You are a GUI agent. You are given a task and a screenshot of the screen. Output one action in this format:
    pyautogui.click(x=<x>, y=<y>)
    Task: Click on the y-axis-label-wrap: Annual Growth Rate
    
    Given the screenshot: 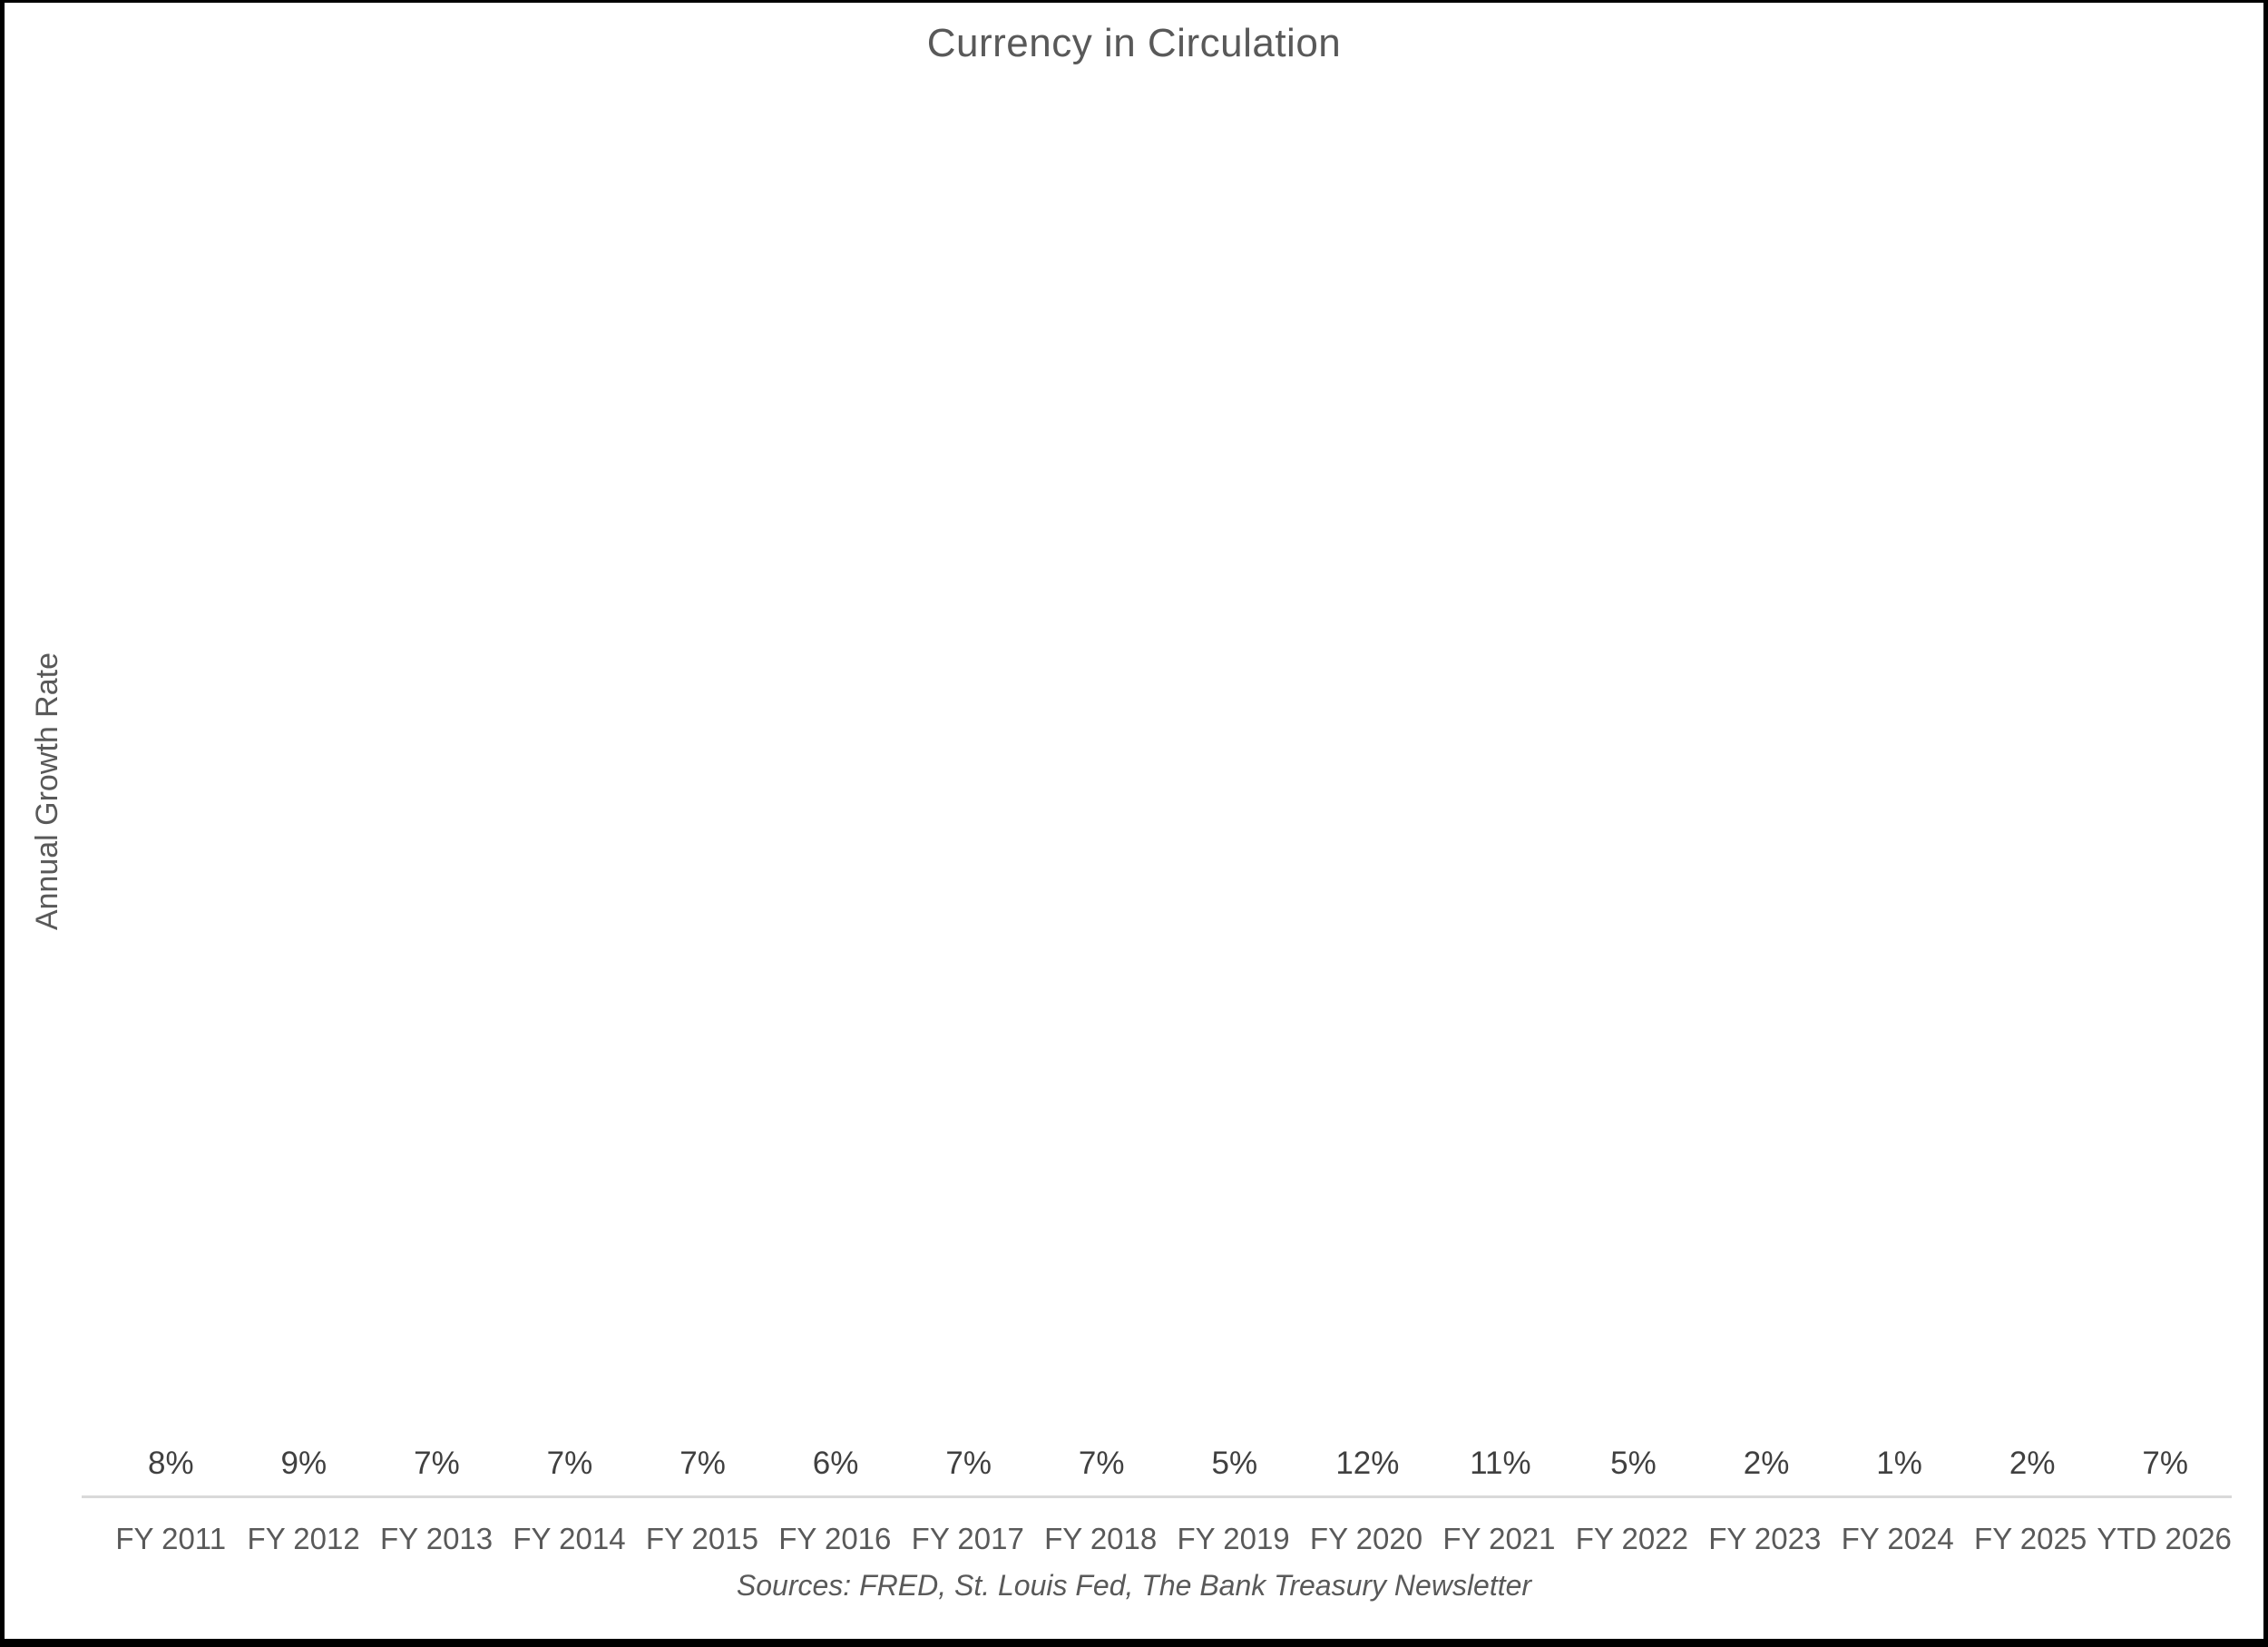 What is the action you would take?
    pyautogui.click(x=48, y=791)
    